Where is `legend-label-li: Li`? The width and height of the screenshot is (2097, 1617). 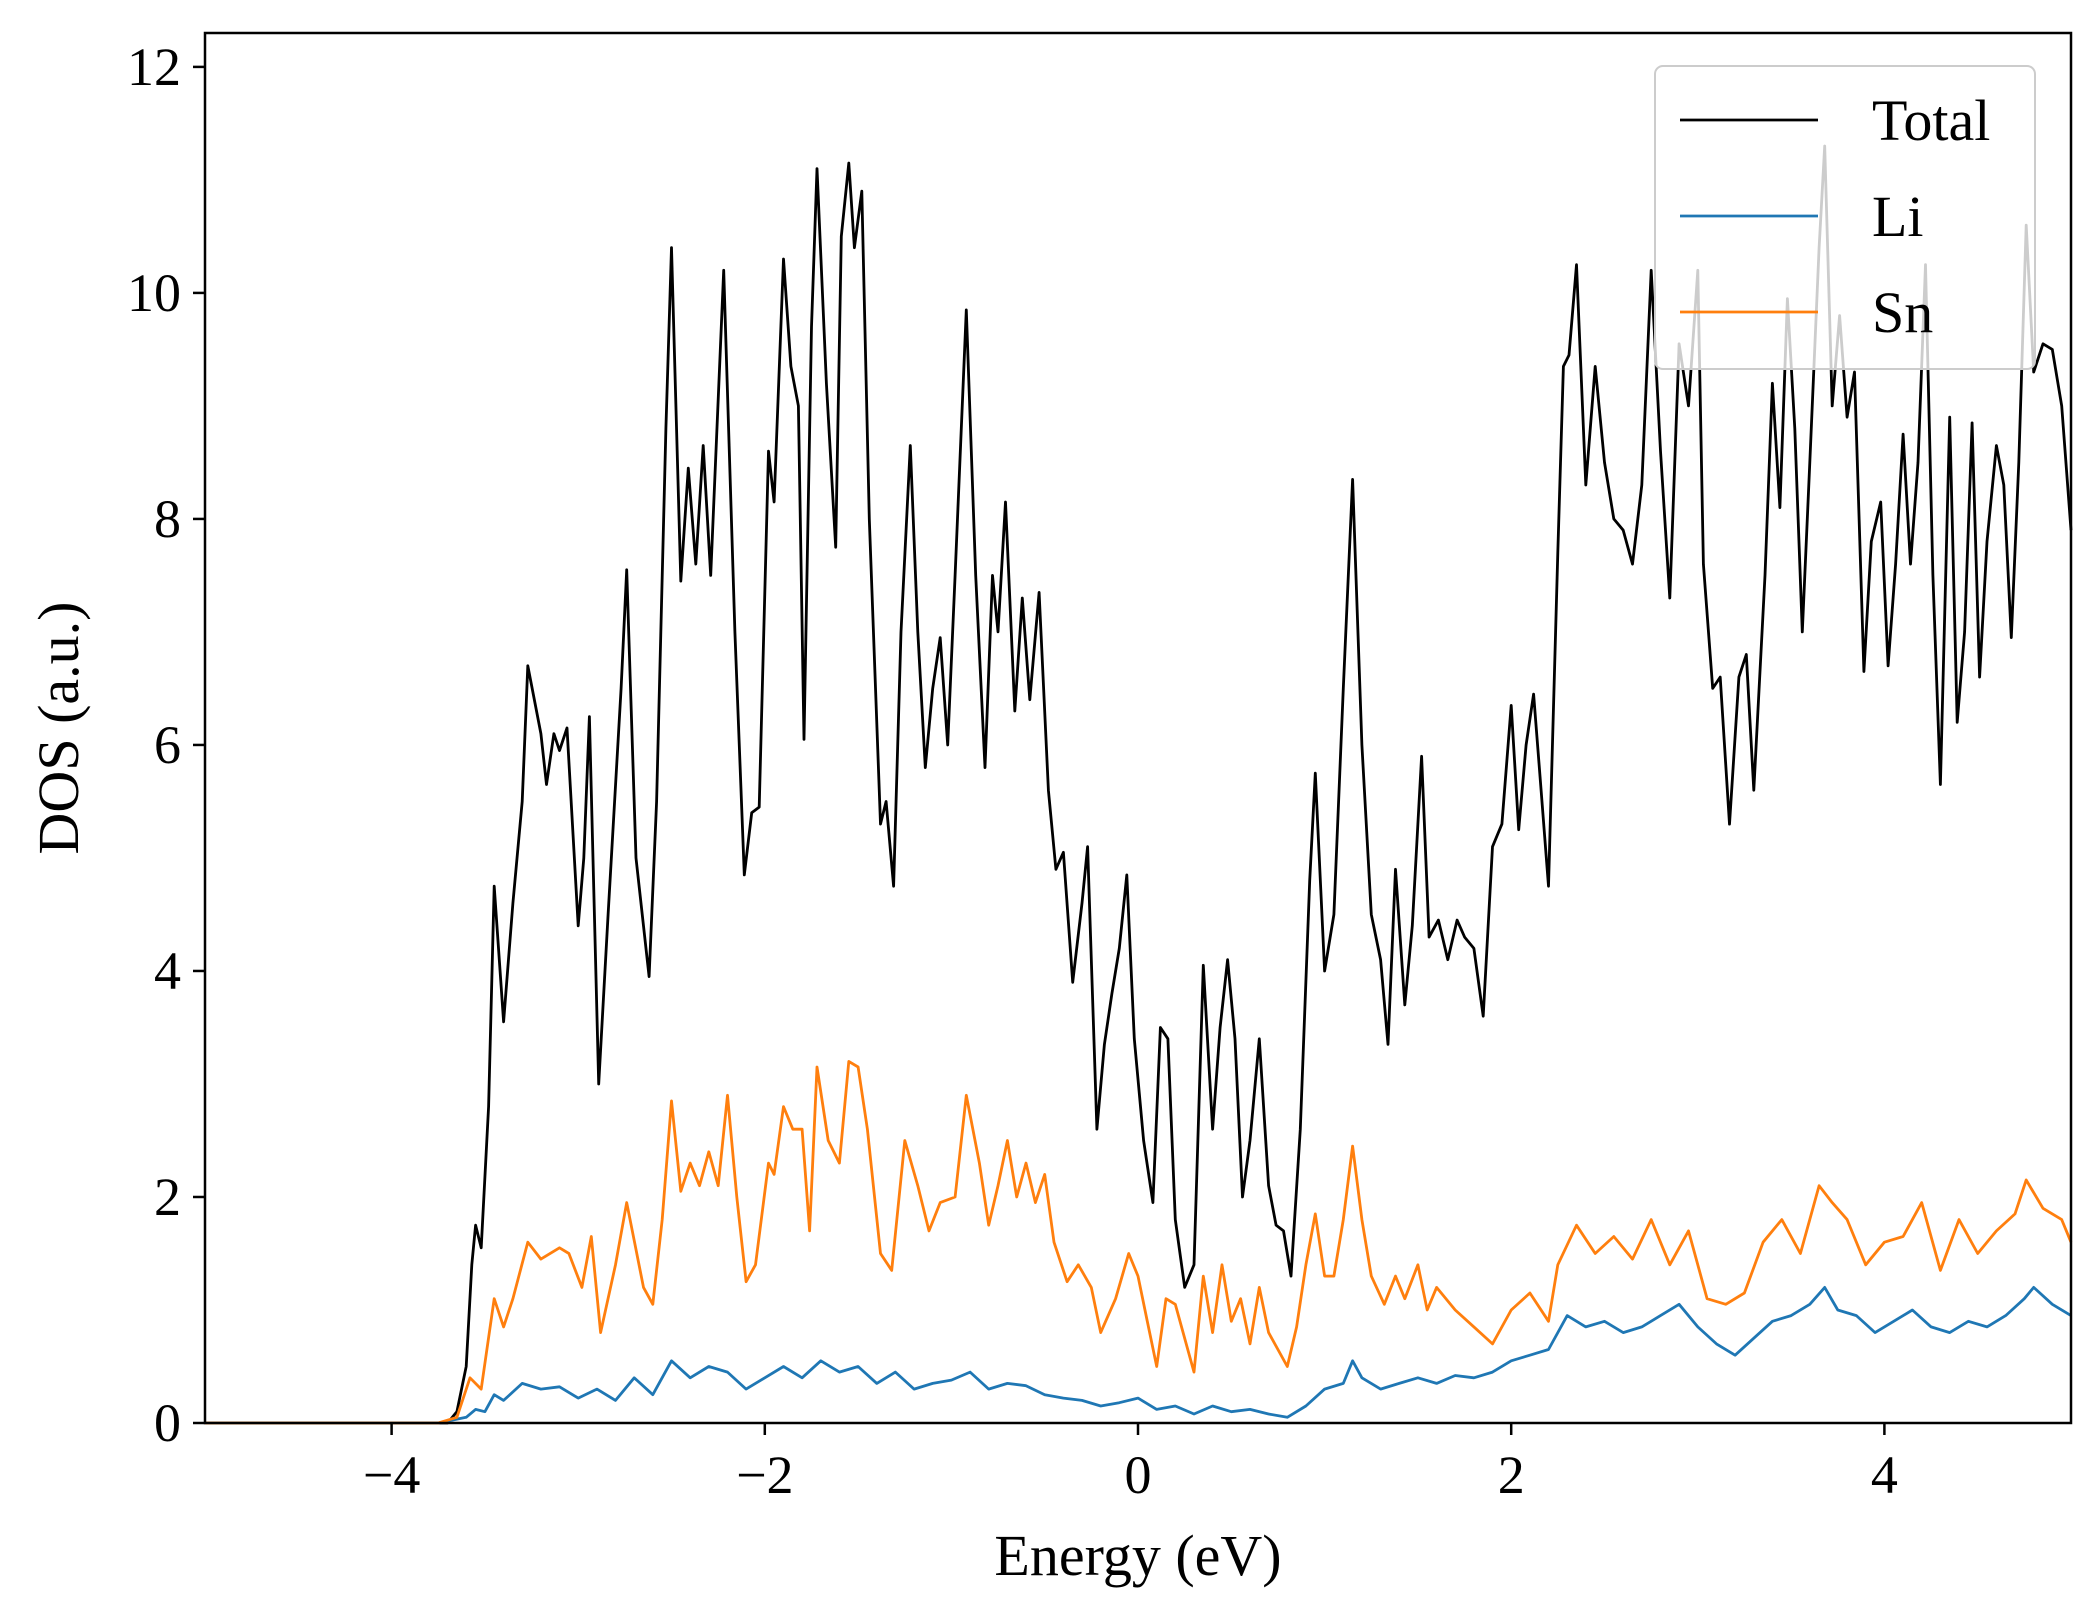 legend-label-li: Li is located at coordinates (1898, 216).